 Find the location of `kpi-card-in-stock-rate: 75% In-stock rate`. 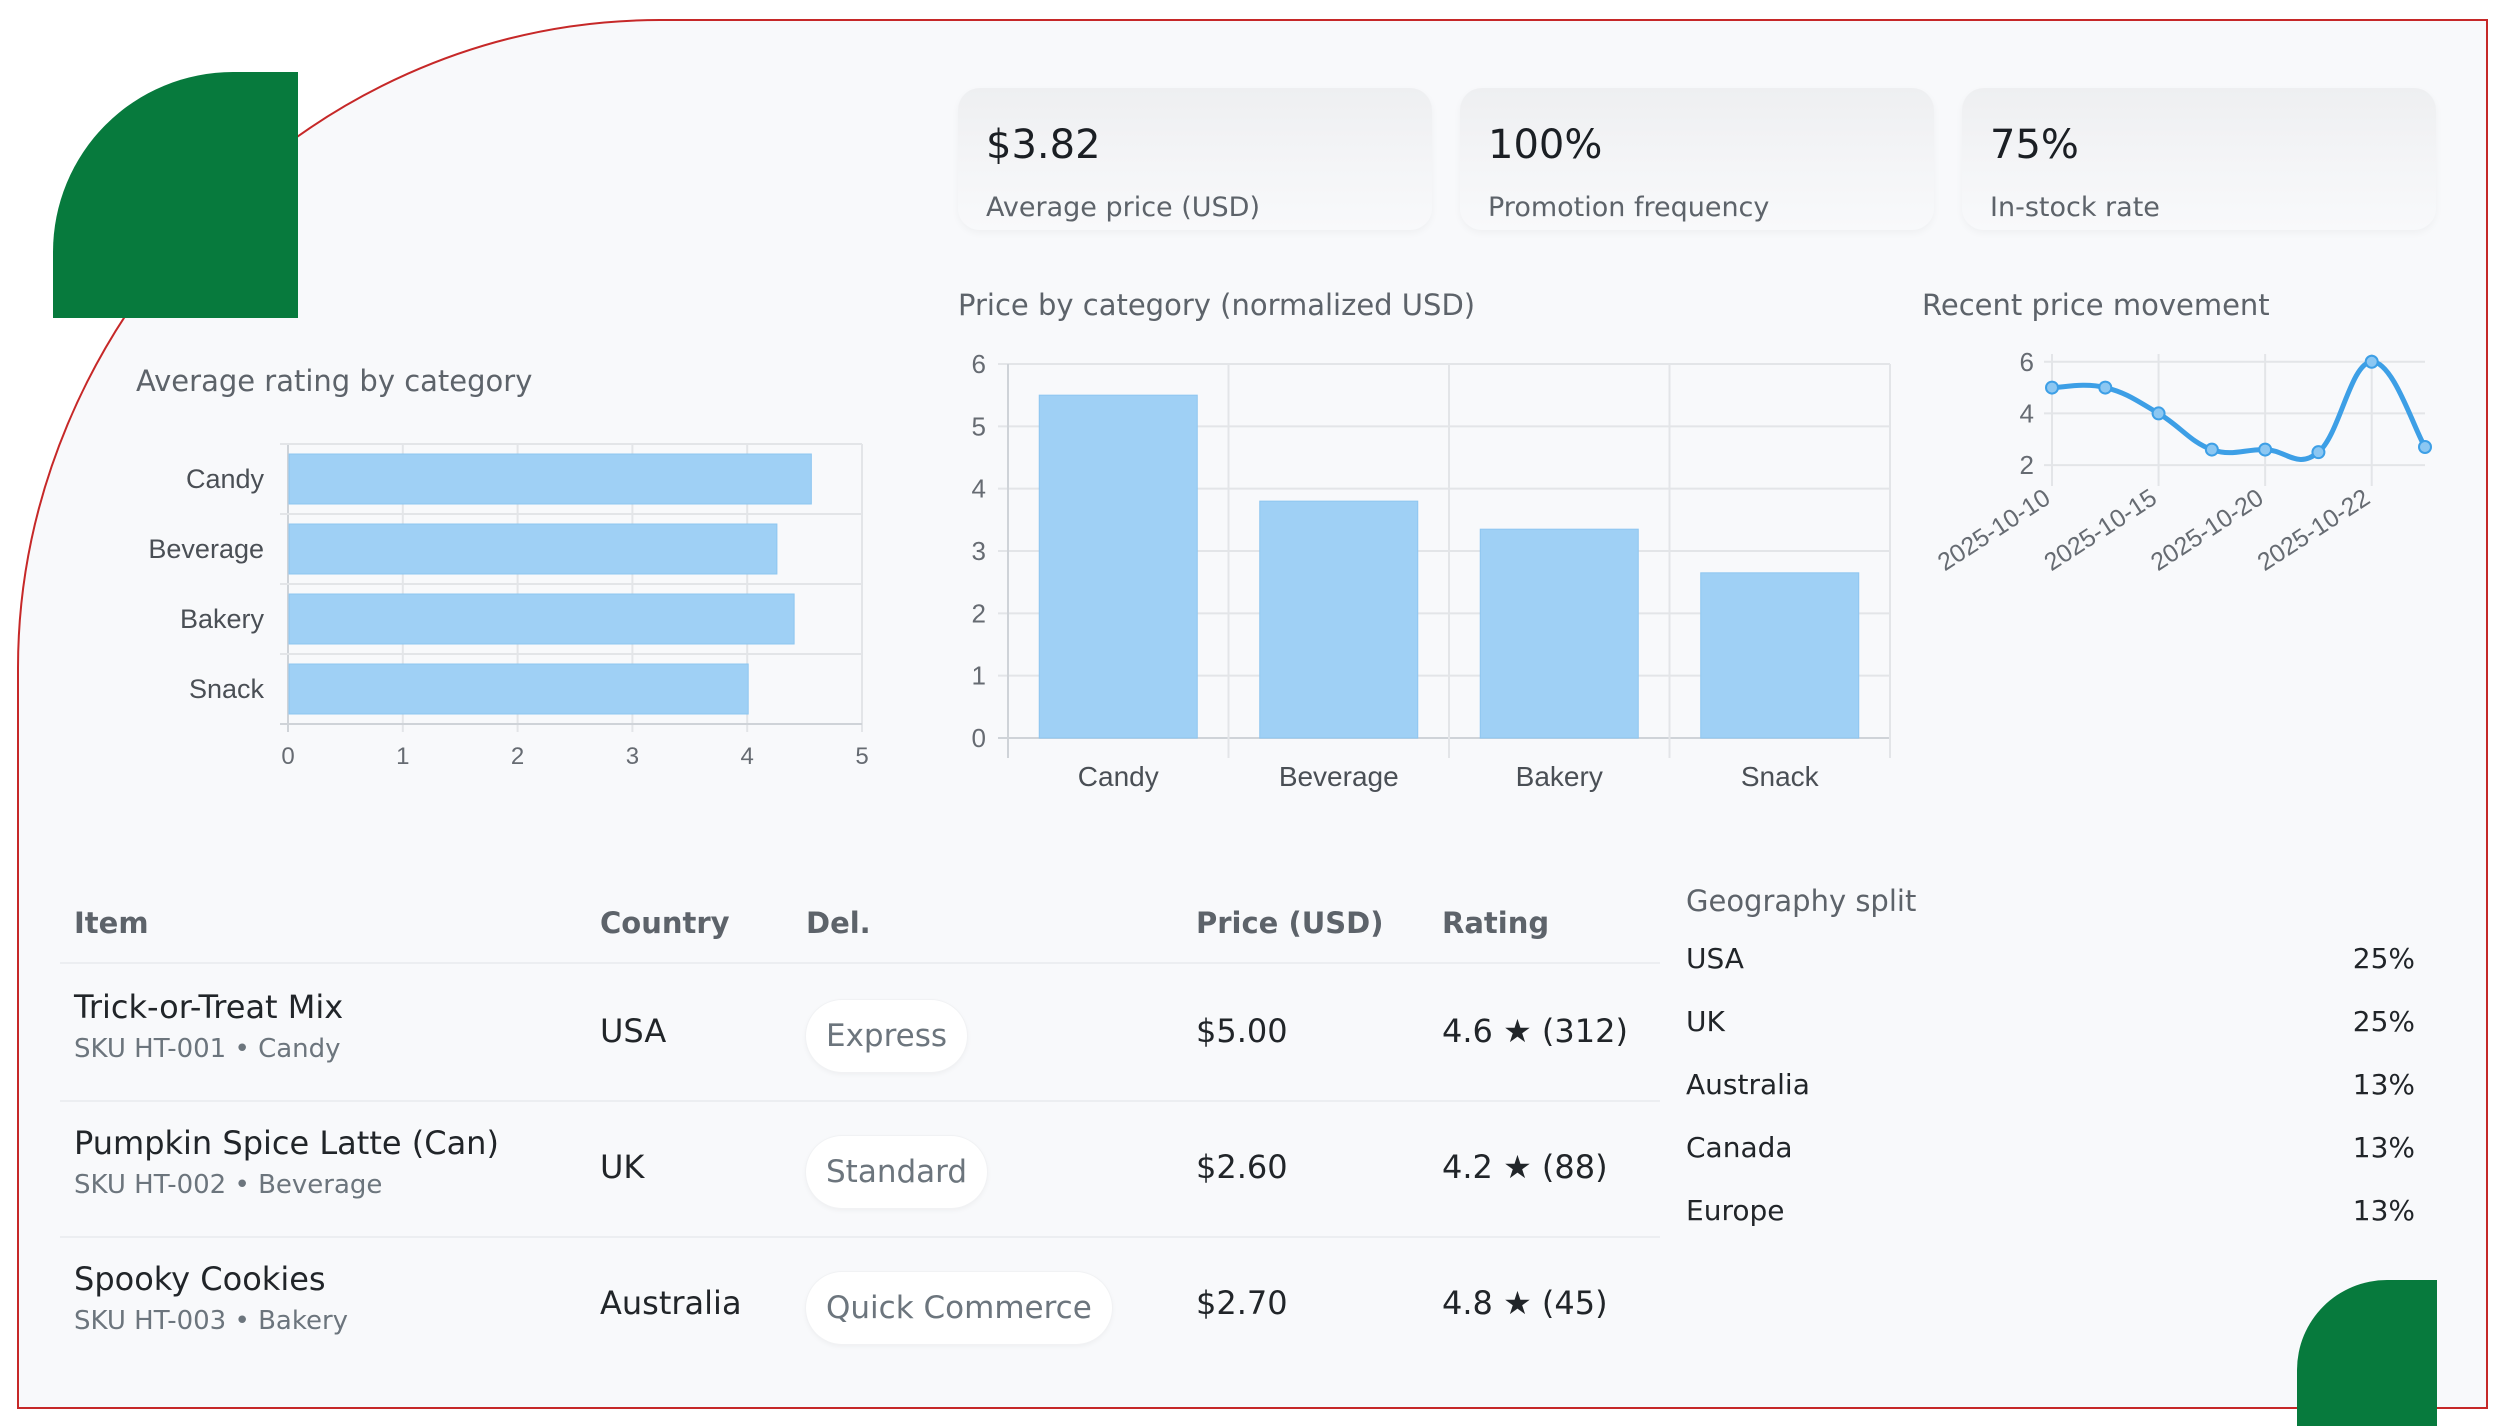

kpi-card-in-stock-rate: 75% In-stock rate is located at coordinates (2199, 159).